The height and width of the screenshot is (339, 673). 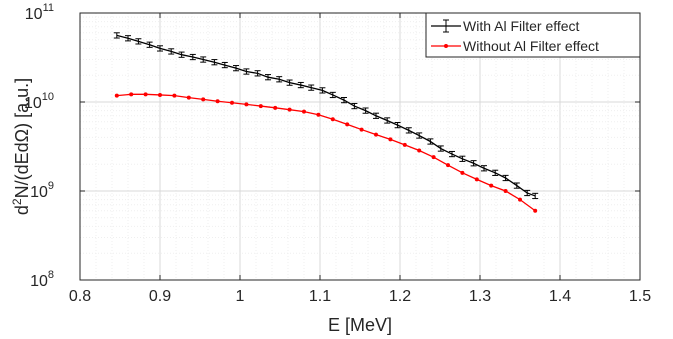 What do you see at coordinates (640, 296) in the screenshot?
I see `x-tick-label: 1.5` at bounding box center [640, 296].